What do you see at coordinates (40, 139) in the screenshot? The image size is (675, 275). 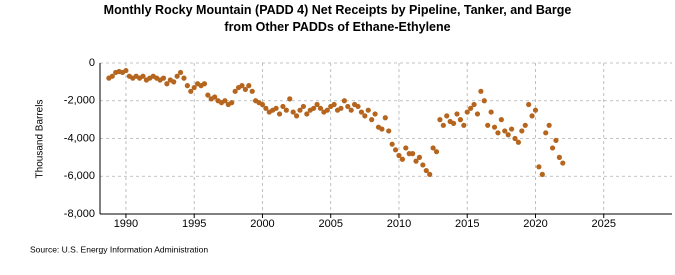 I see `y-axis-label: Thousand Barrels` at bounding box center [40, 139].